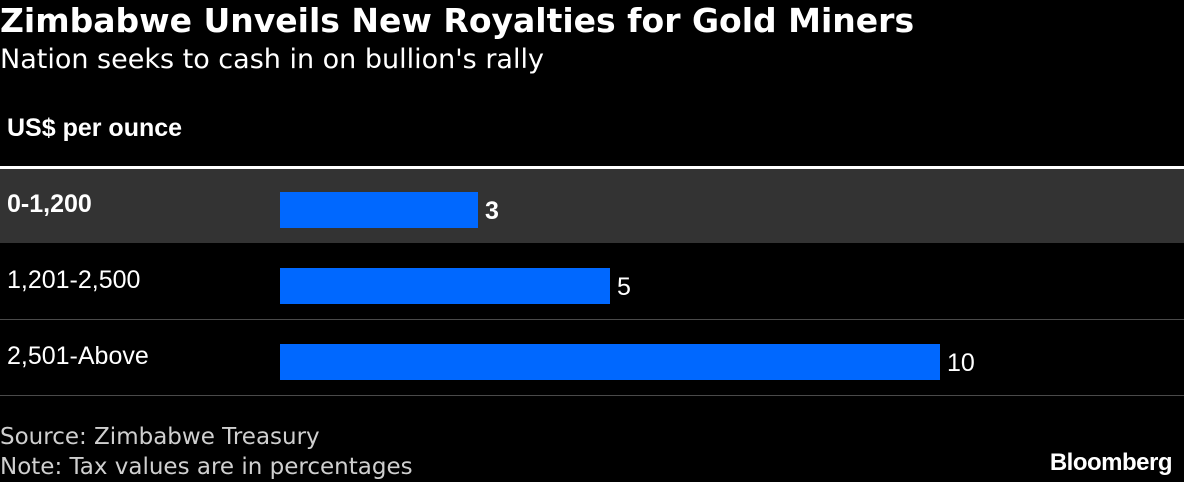  What do you see at coordinates (160, 437) in the screenshot?
I see `source-note: Source: Zimbabwe Treasury` at bounding box center [160, 437].